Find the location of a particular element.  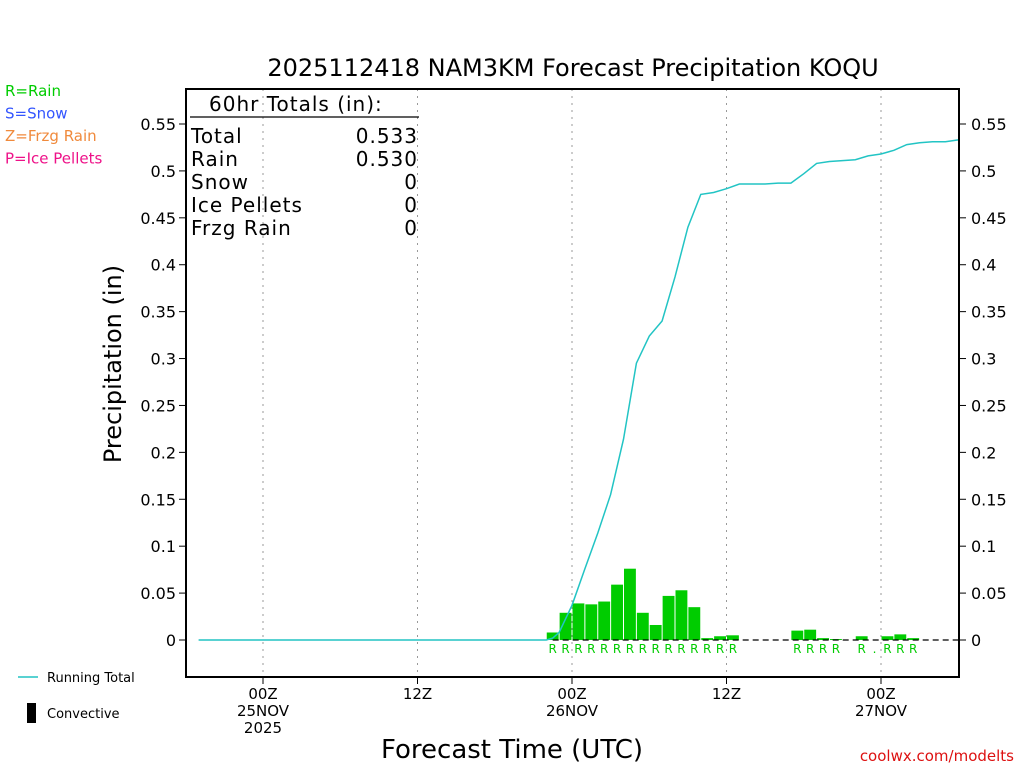

x-tick-label: 25NOV is located at coordinates (263, 711).